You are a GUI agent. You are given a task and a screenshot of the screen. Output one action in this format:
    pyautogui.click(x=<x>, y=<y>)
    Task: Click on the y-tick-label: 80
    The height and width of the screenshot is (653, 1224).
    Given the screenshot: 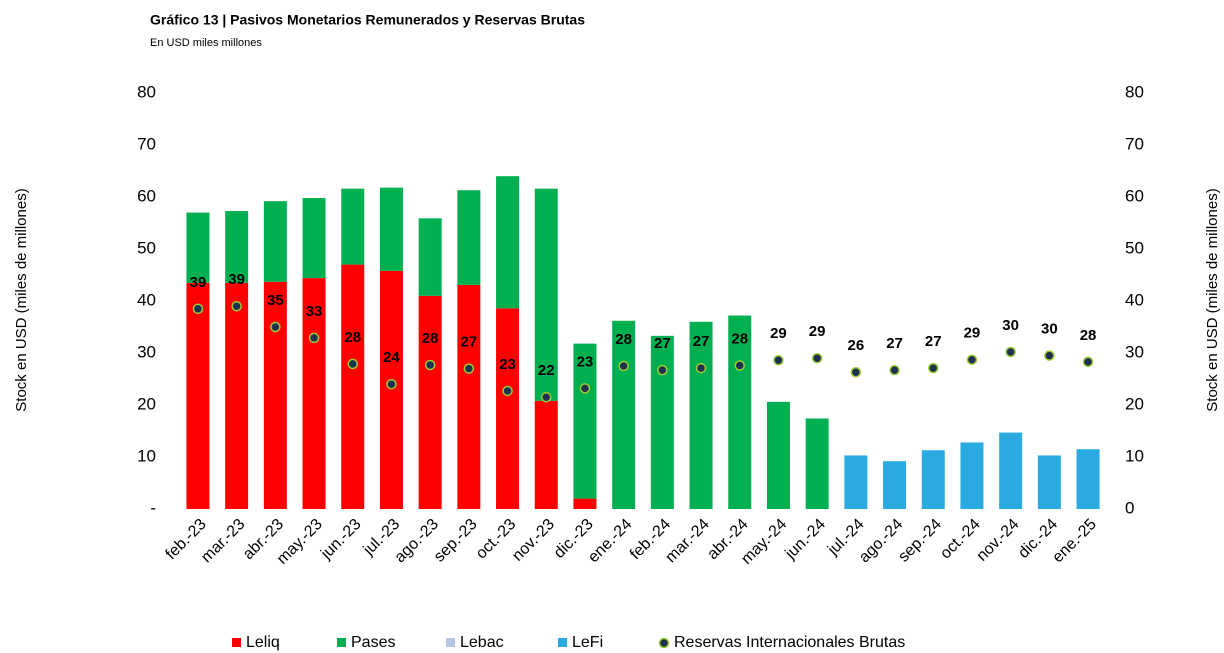 What is the action you would take?
    pyautogui.click(x=146, y=91)
    